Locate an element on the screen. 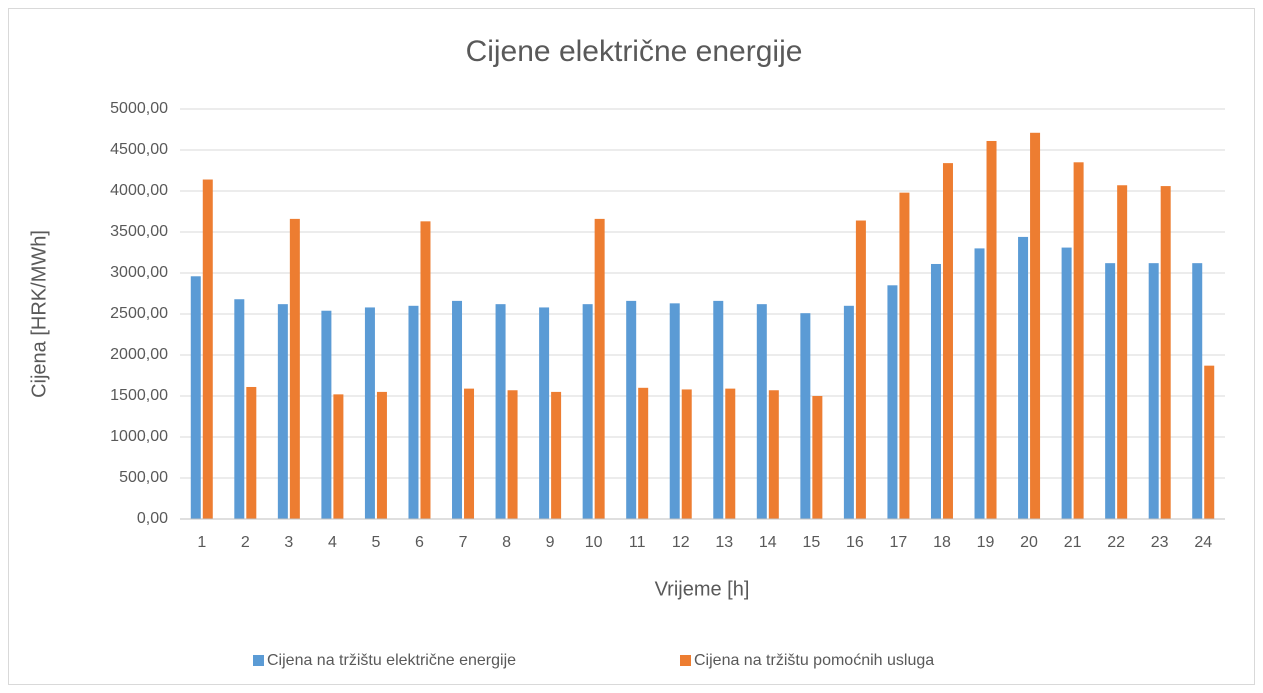 The image size is (1263, 693). y-tick-label: 4500,00 is located at coordinates (139, 149).